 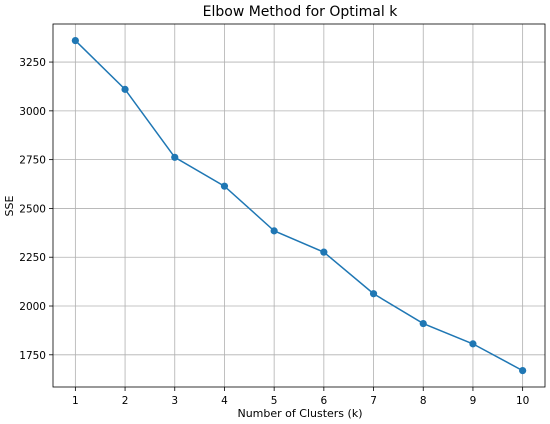 What do you see at coordinates (473, 401) in the screenshot?
I see `x-tick-label: 9` at bounding box center [473, 401].